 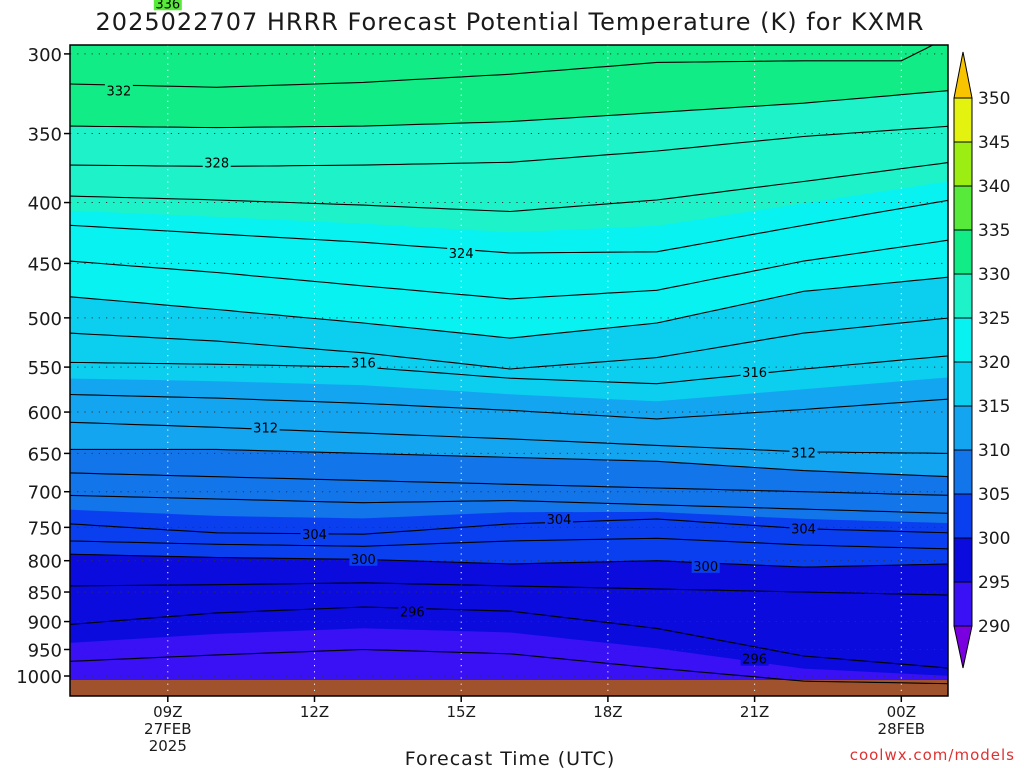 I want to click on x-tick-label: 09Z, so click(x=167, y=712).